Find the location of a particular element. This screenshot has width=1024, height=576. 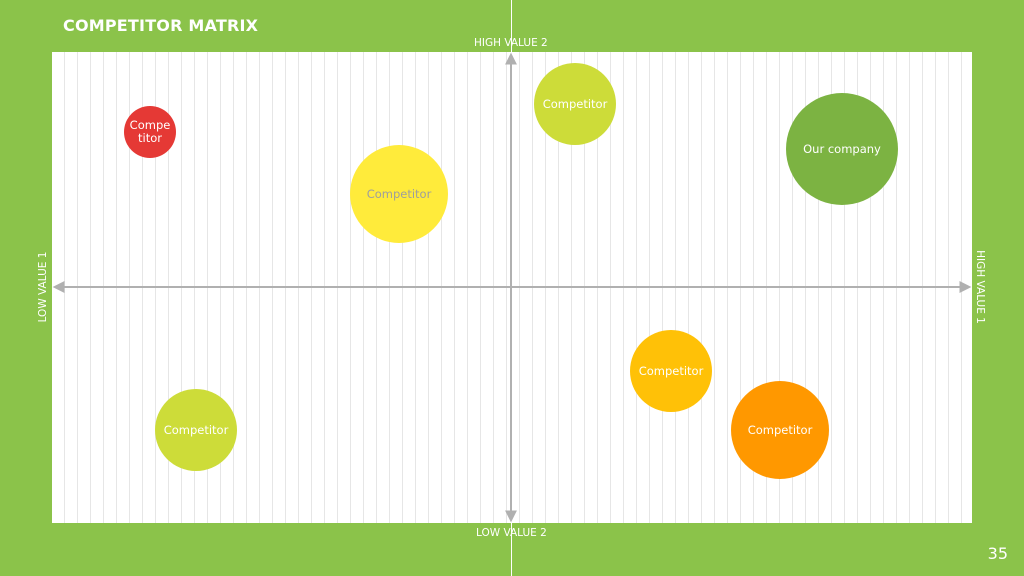

competitor-bubble-orange: Competitor is located at coordinates (780, 430).